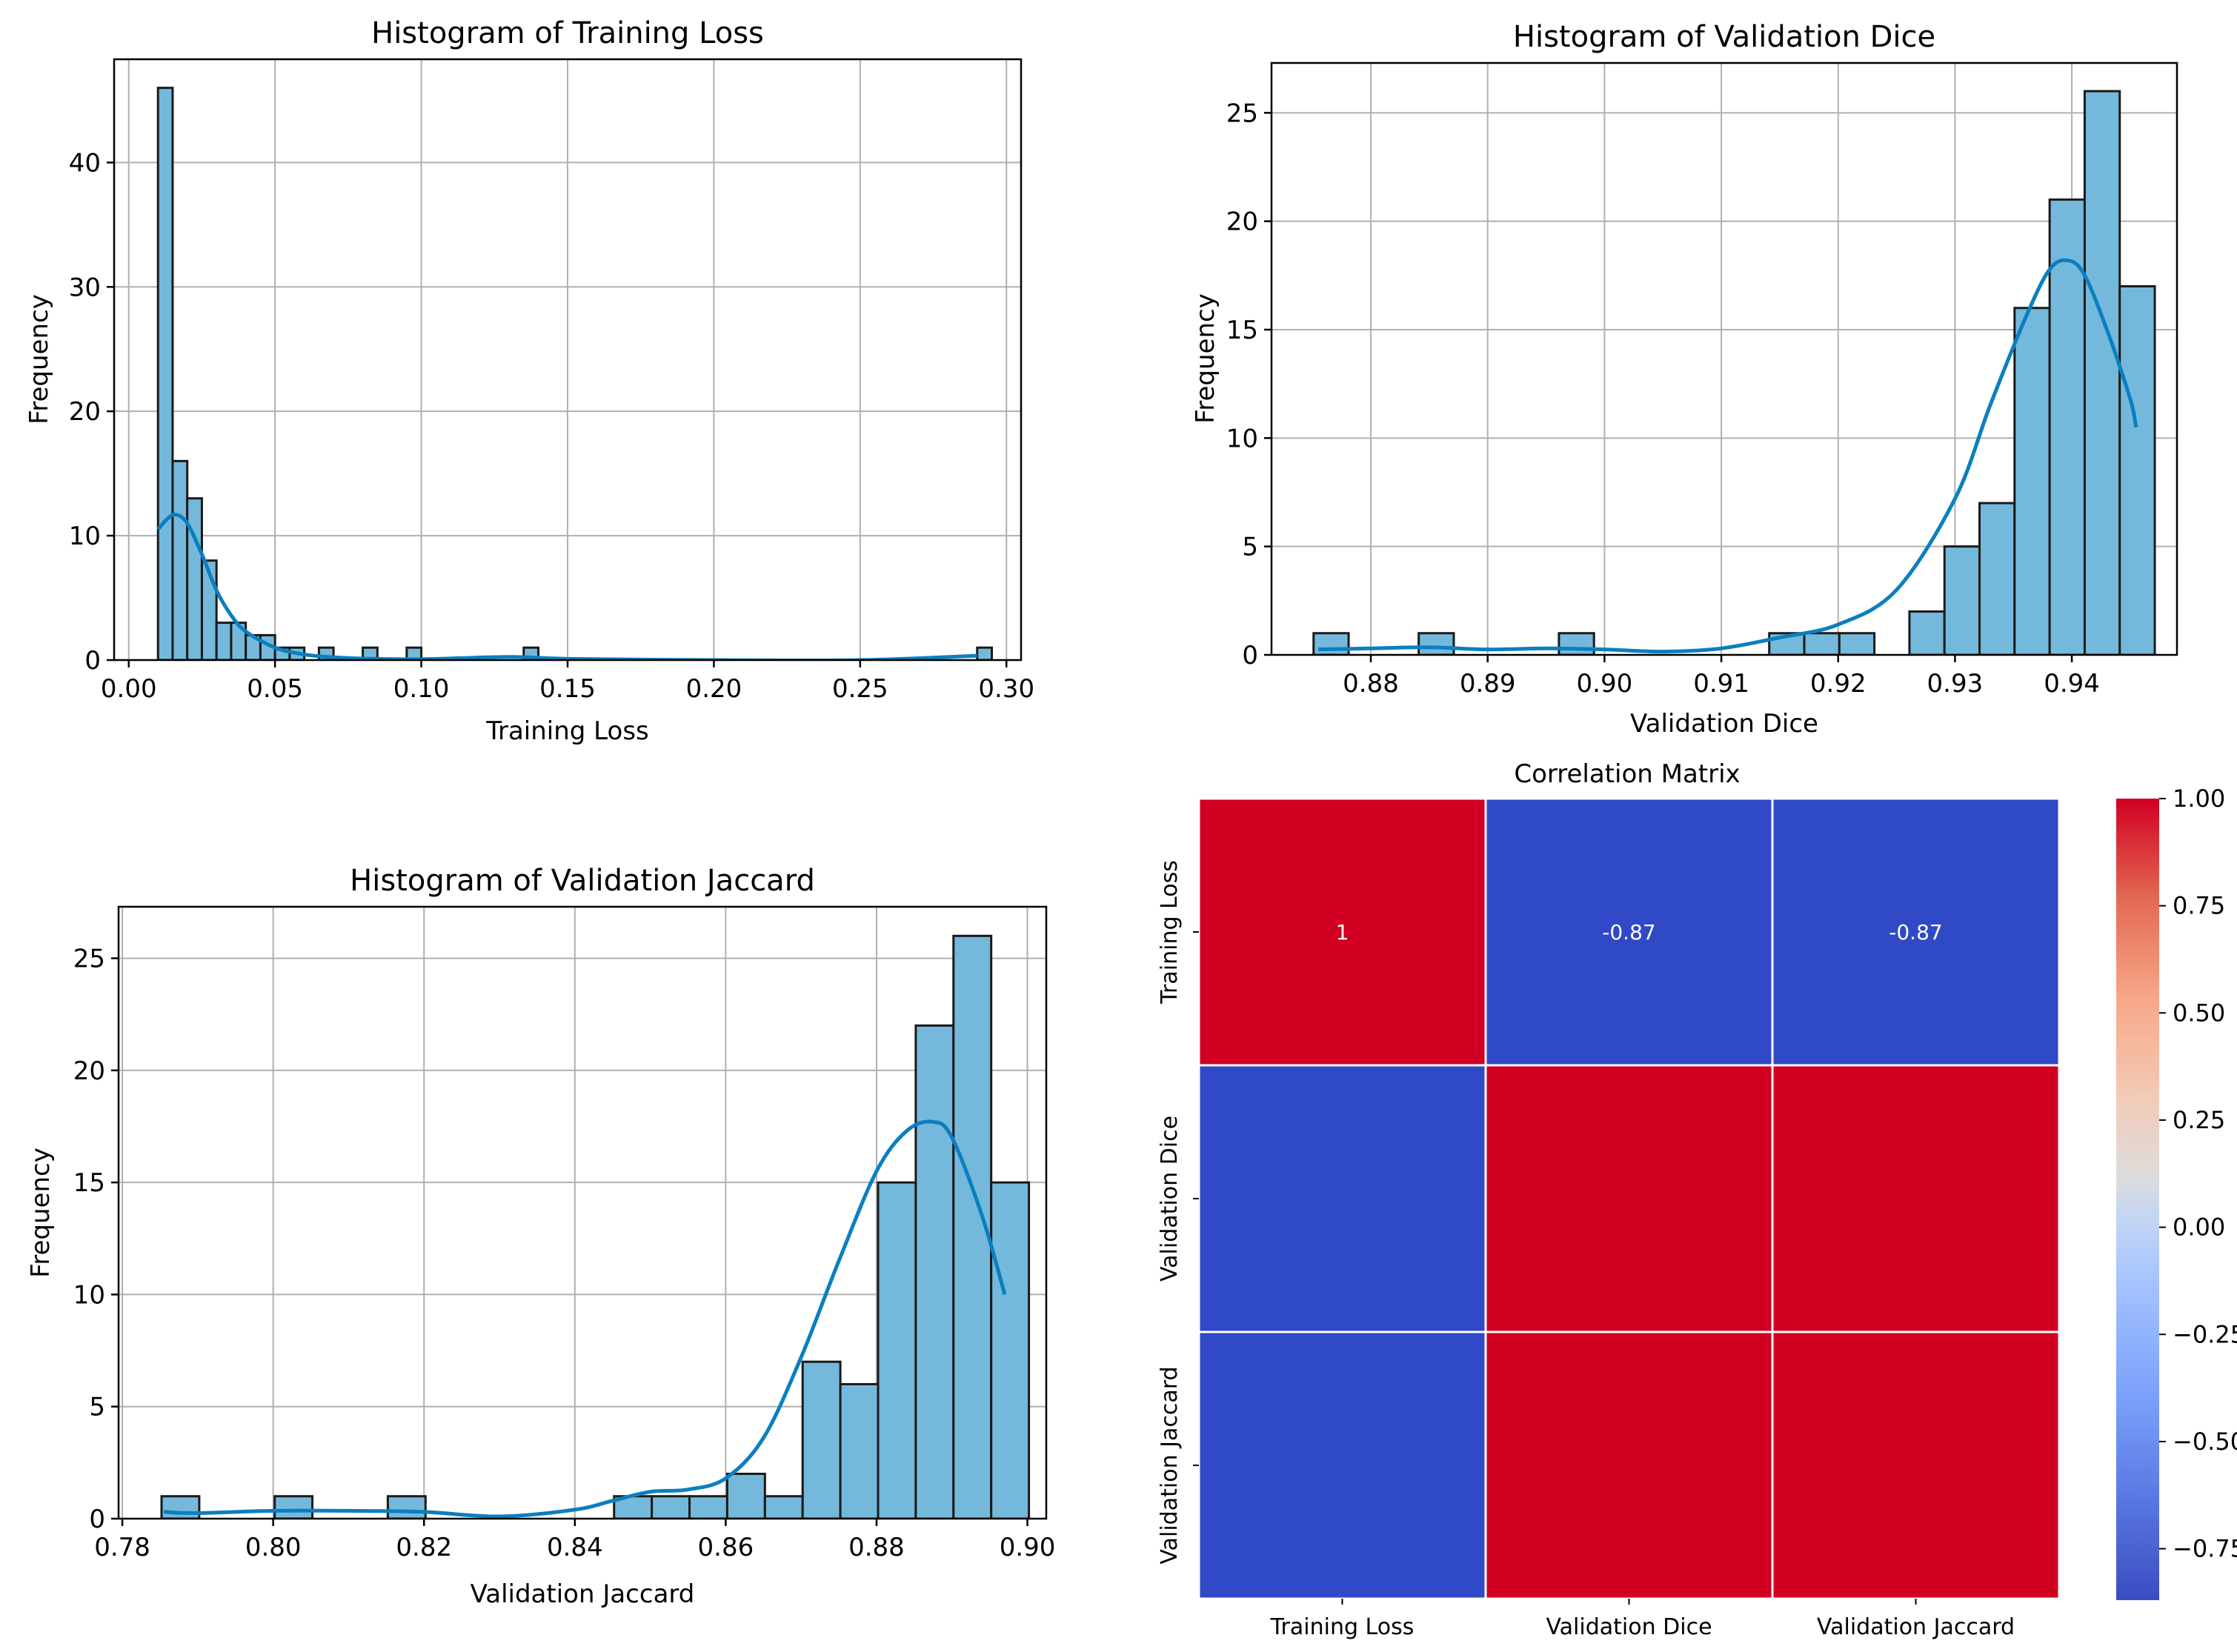  I want to click on y-tick-label: 40, so click(85, 163).